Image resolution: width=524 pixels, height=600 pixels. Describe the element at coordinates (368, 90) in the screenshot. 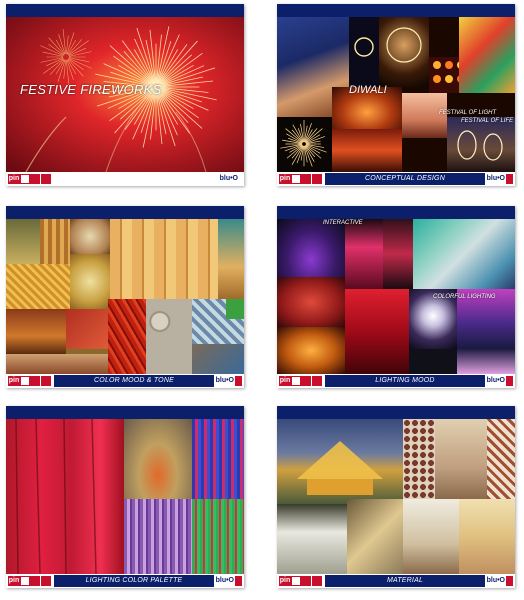

I see `label-diwali: DIWALI` at that location.